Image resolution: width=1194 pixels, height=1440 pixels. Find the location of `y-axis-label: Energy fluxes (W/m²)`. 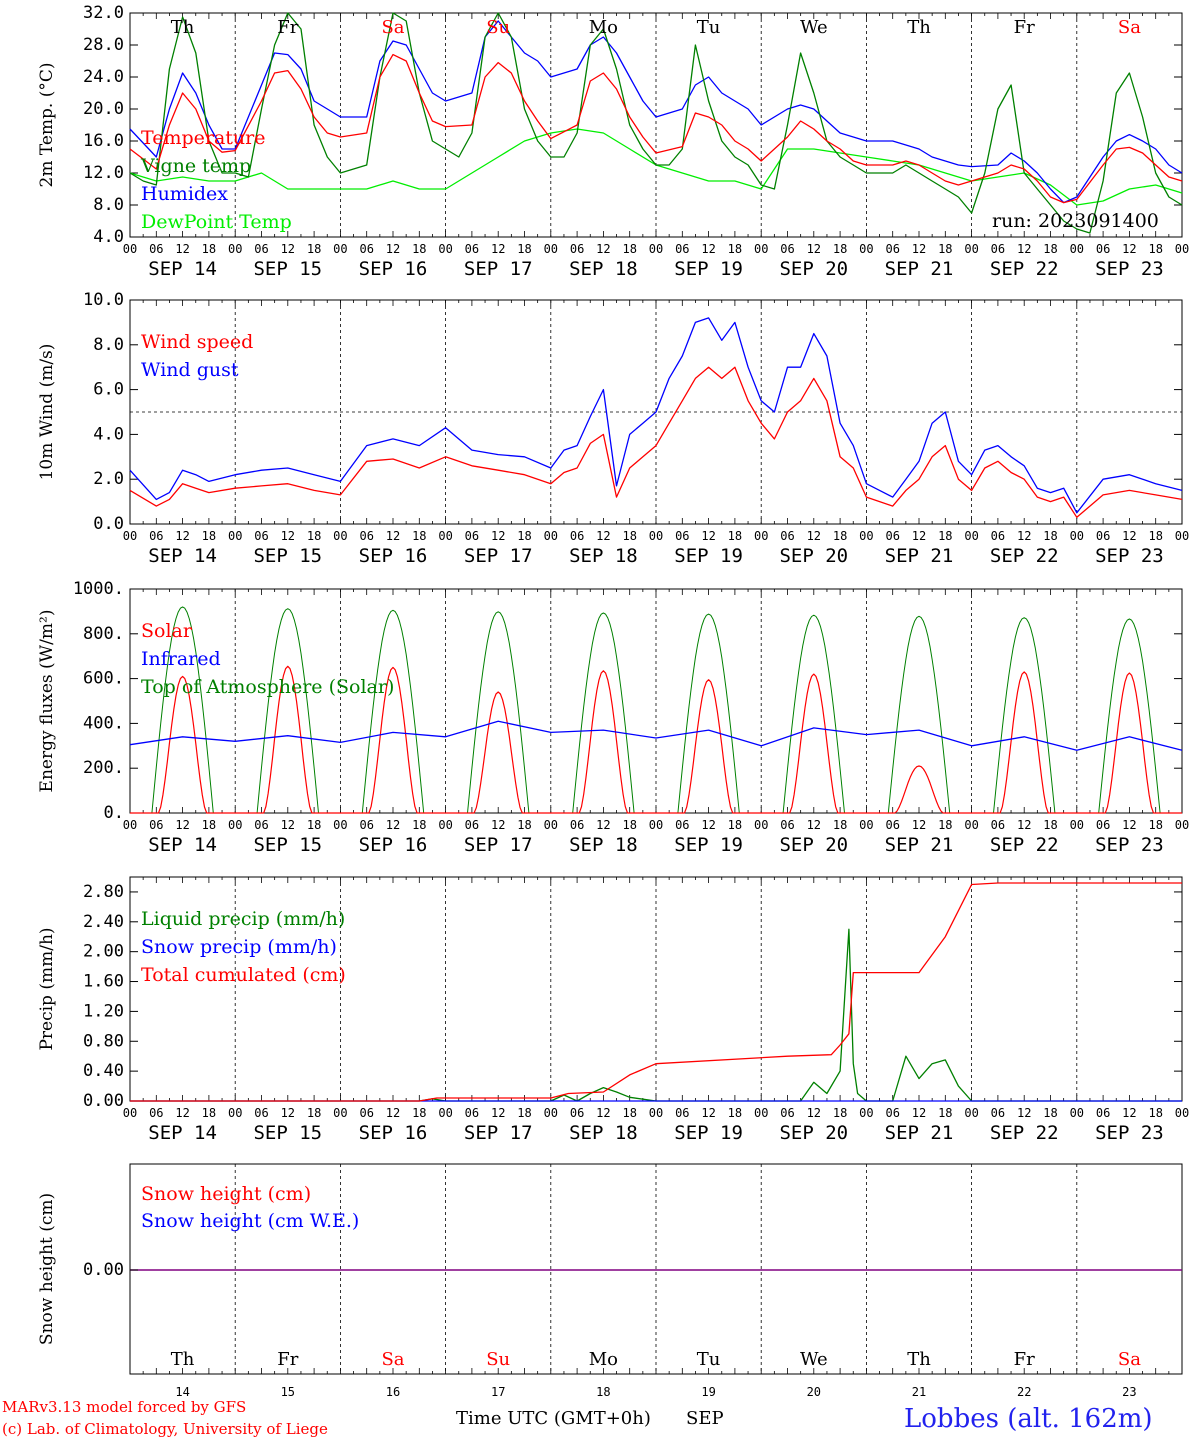

y-axis-label: Energy fluxes (W/m²) is located at coordinates (47, 701).